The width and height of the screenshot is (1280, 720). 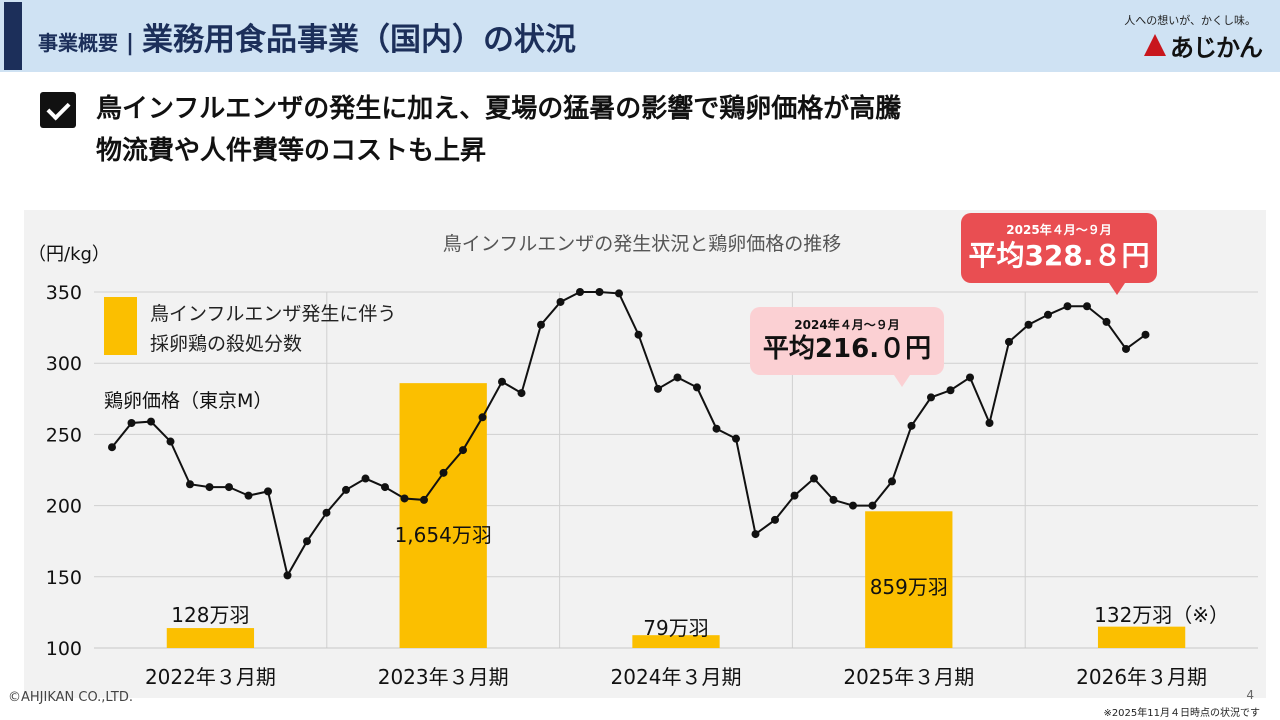 I want to click on company-logo: あじかん, so click(x=1203, y=46).